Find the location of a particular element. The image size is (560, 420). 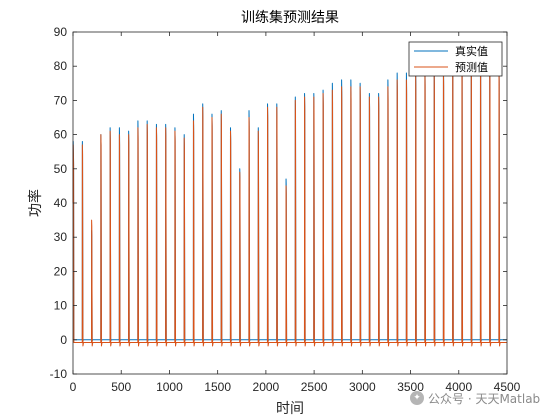

y-tick-label: 20 is located at coordinates (61, 271).